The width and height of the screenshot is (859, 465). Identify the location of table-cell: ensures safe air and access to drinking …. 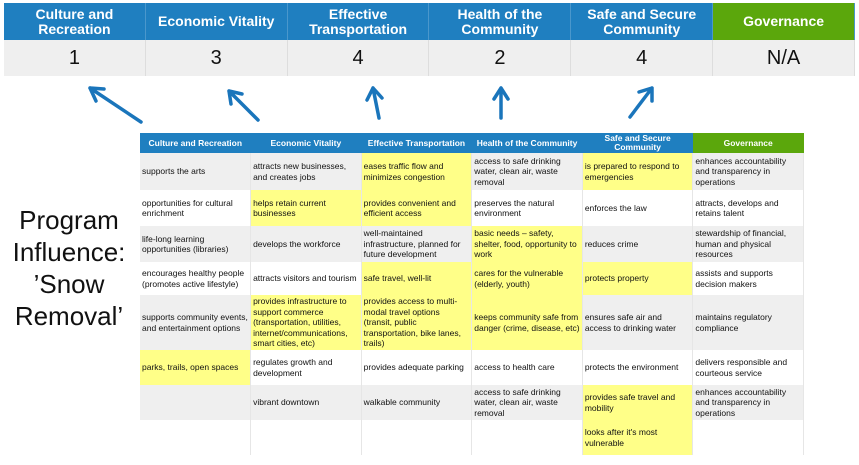
(638, 322).